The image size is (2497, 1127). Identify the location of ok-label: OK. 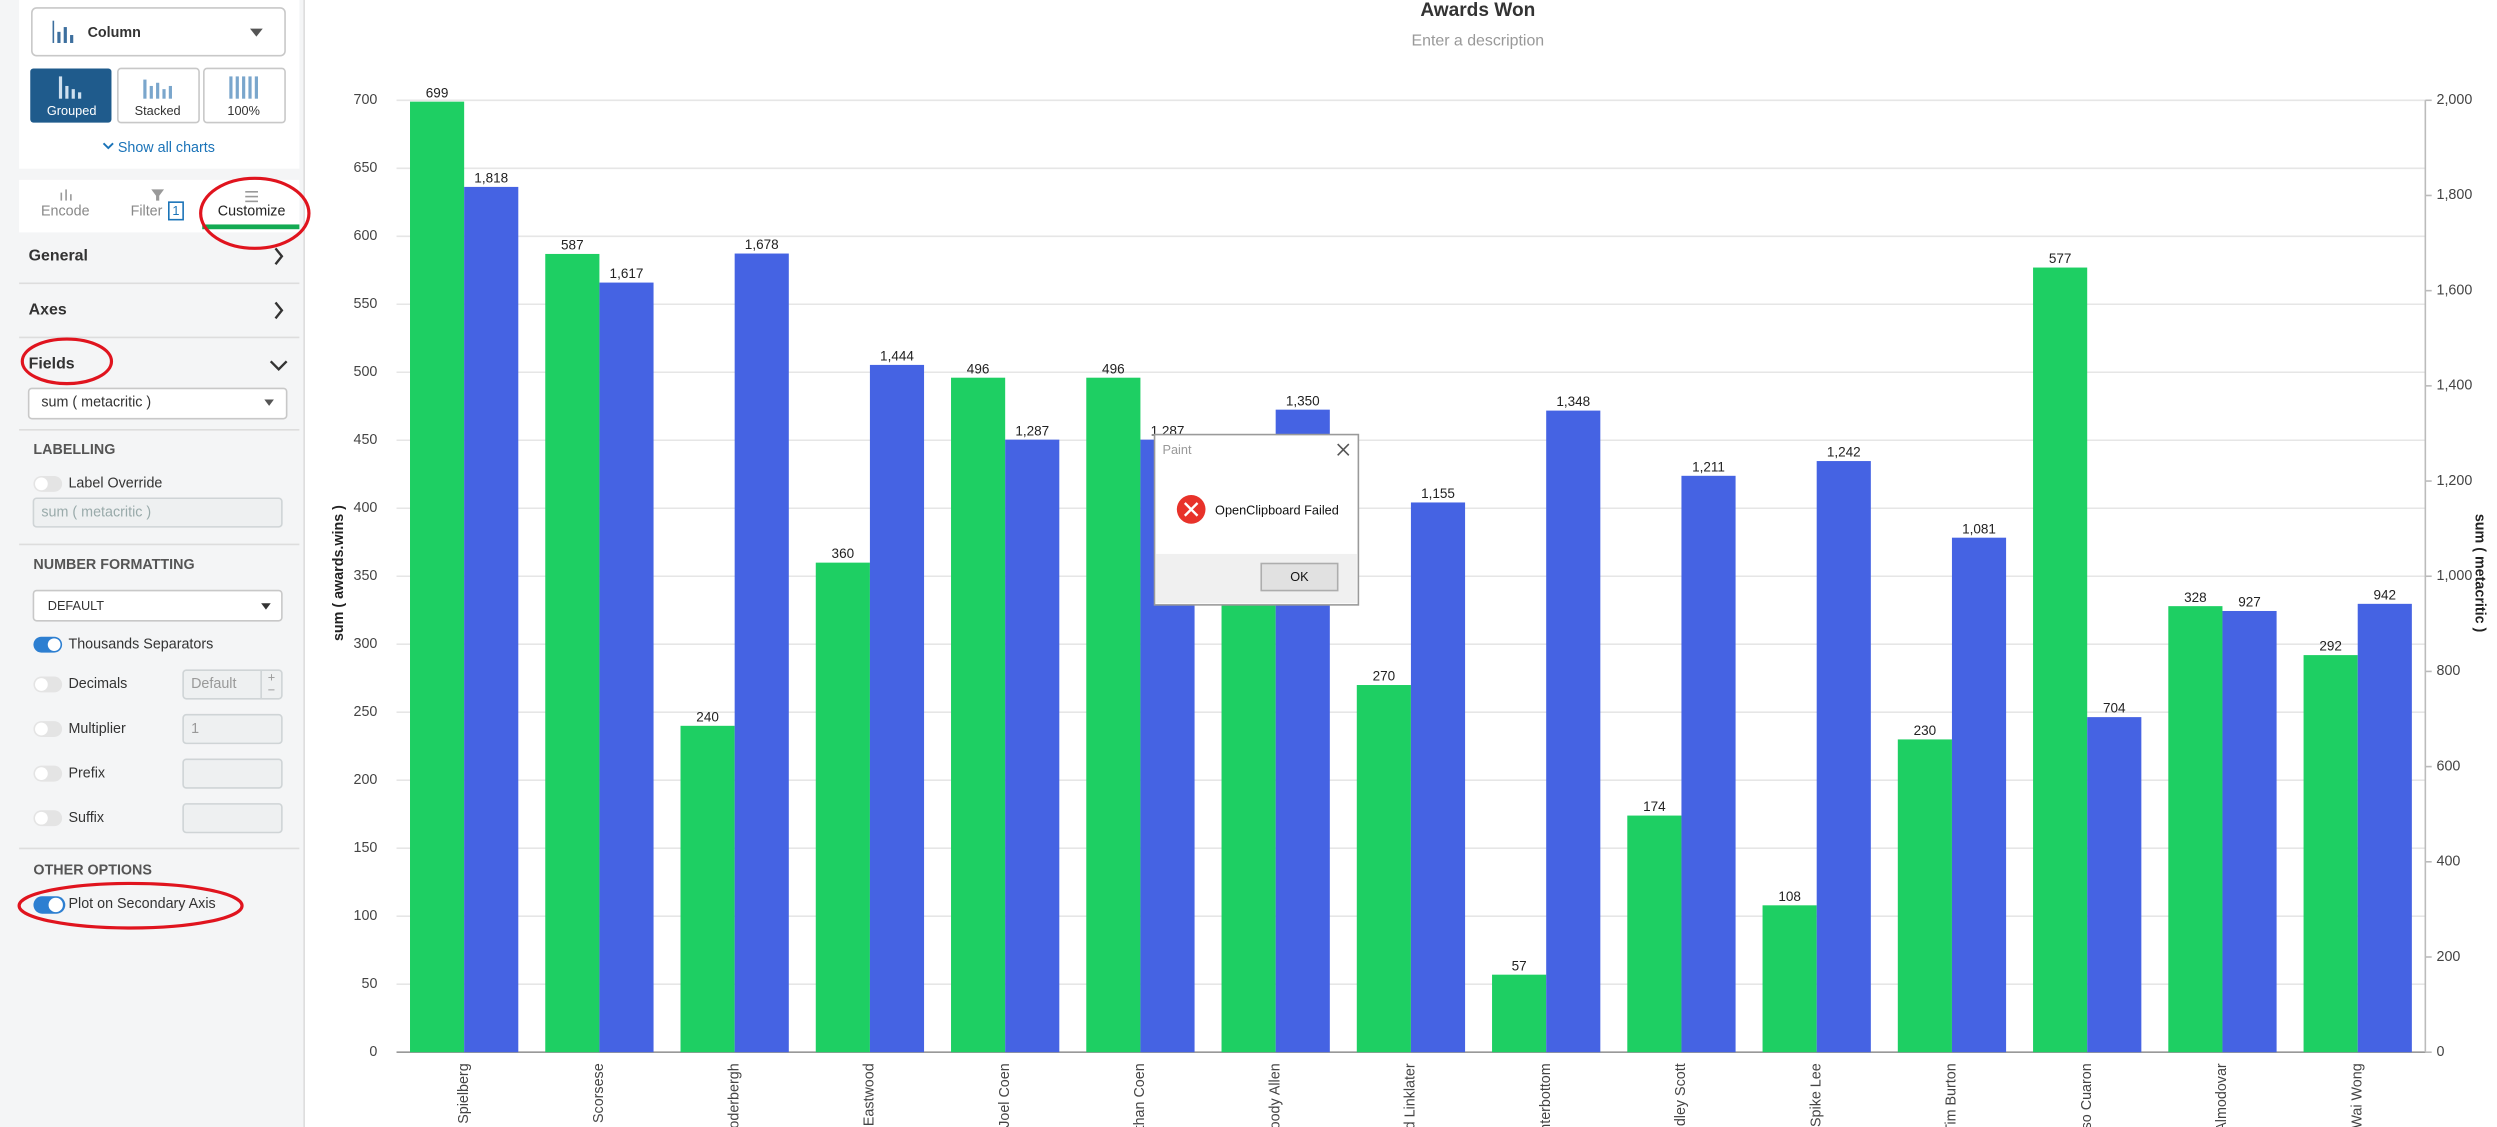
(1299, 576).